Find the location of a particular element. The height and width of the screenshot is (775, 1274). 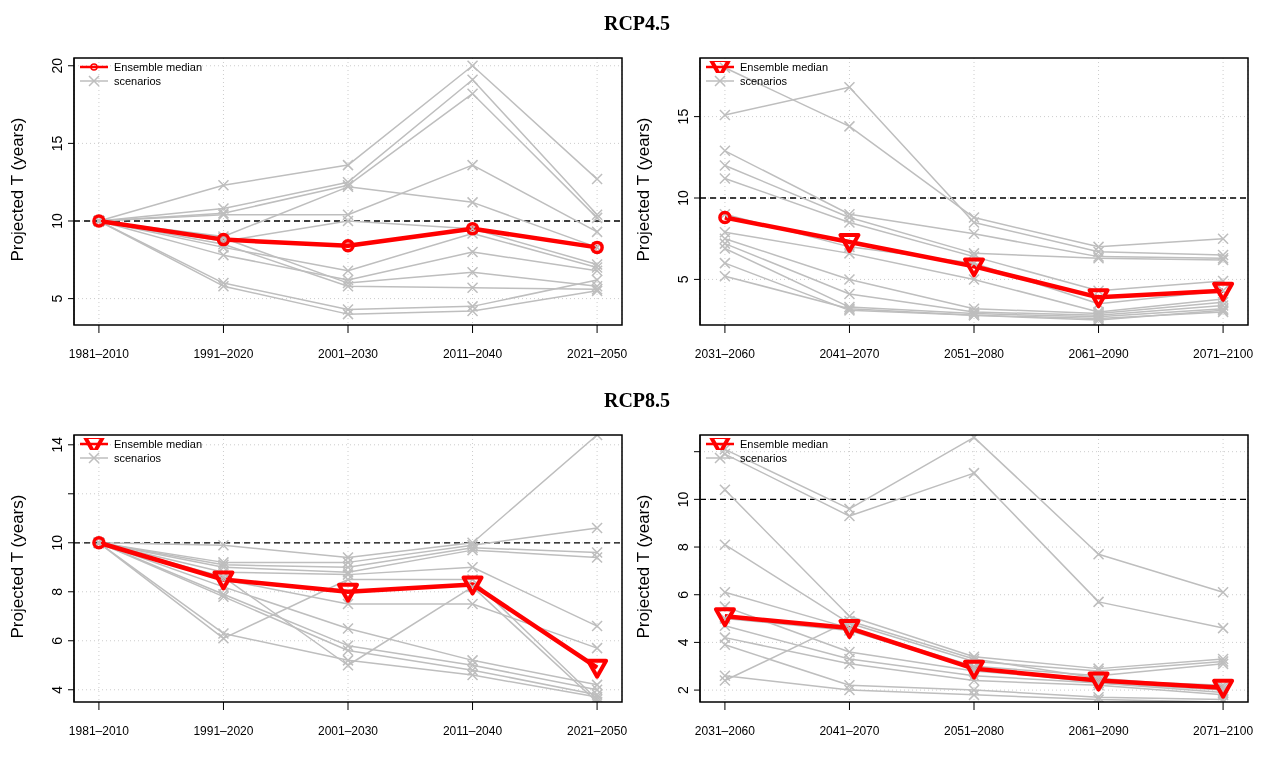

y-tick-label: 20 is located at coordinates (57, 65).